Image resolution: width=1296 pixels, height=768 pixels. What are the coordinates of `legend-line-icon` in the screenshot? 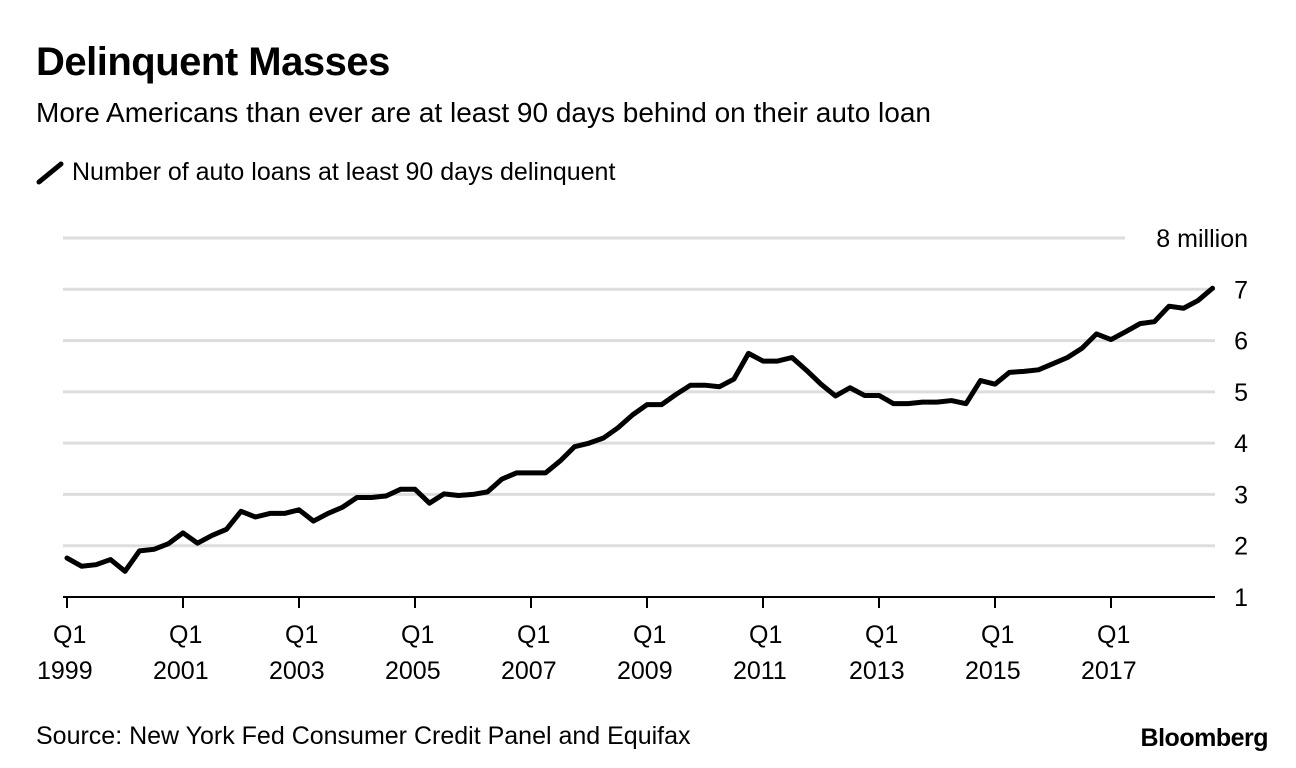 It's located at (50, 172).